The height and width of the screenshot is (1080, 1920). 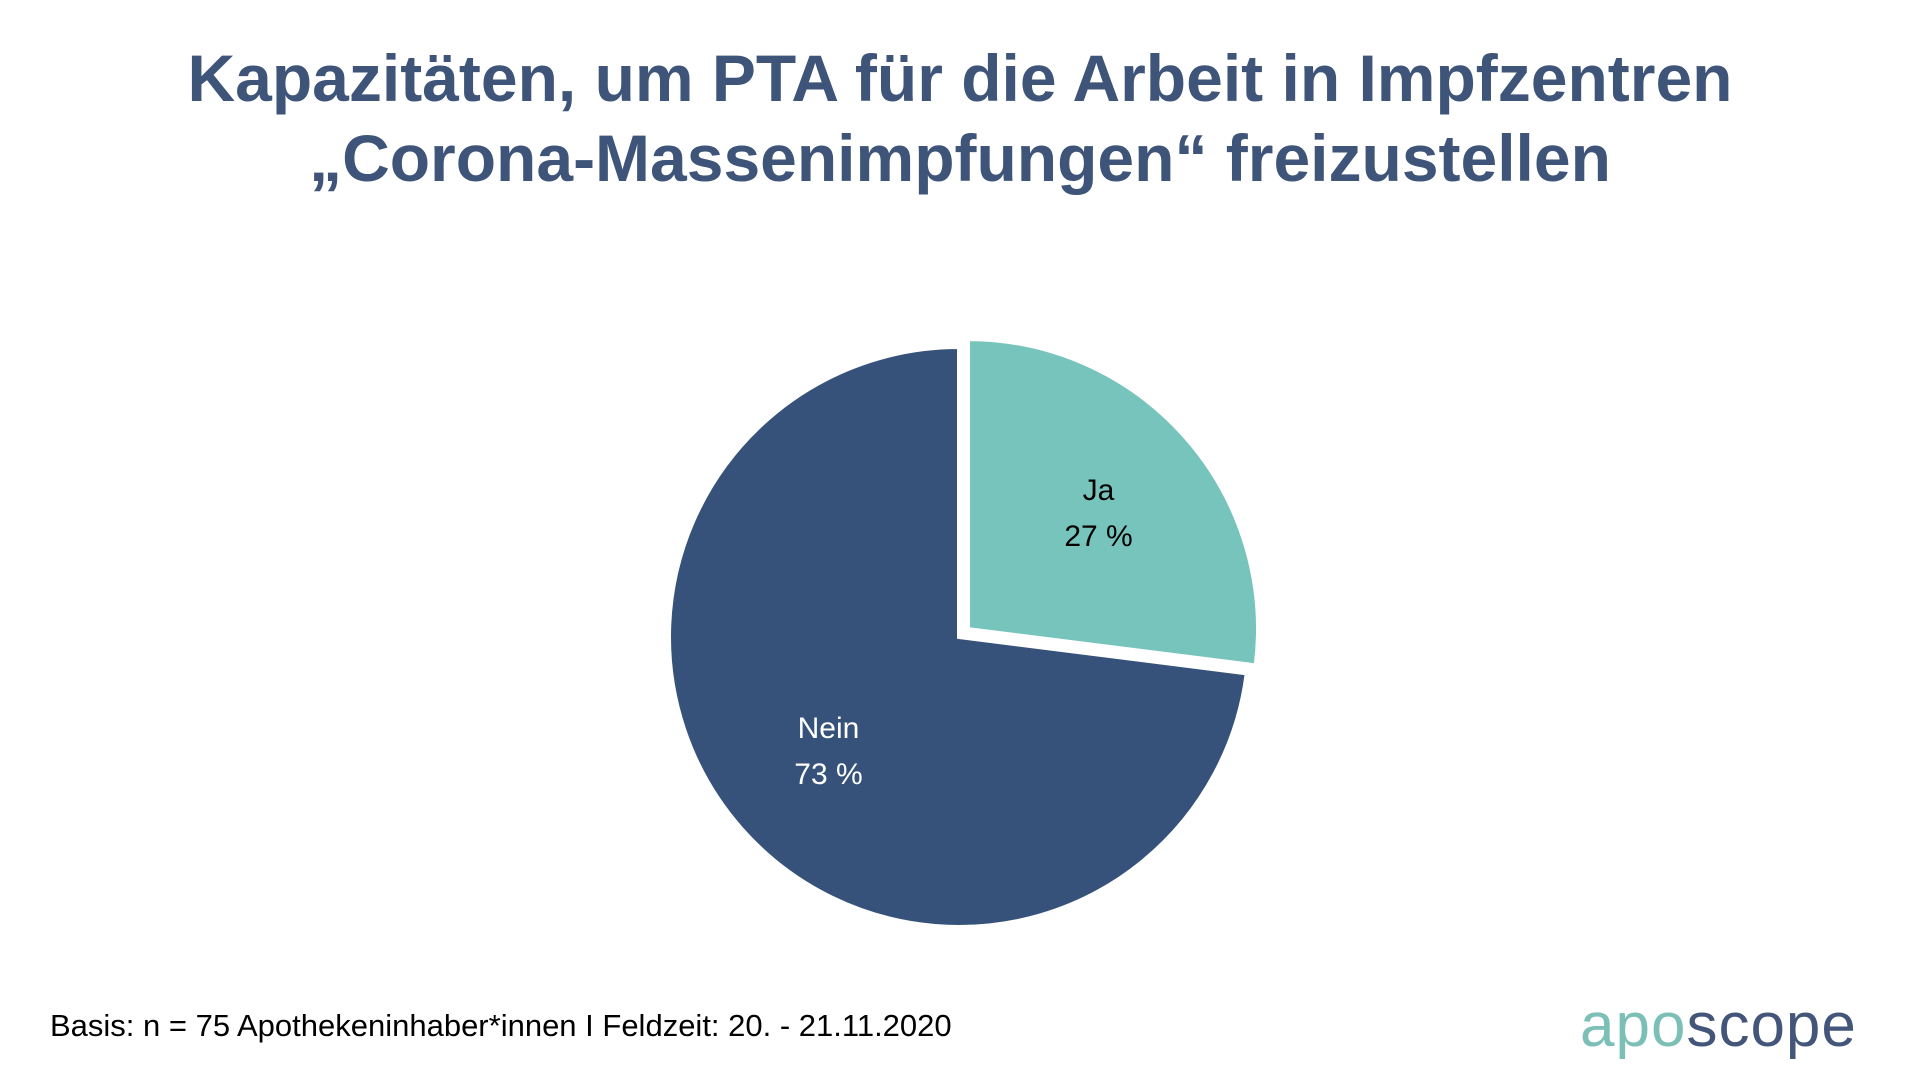 I want to click on pie-slice-ja, so click(x=1113, y=502).